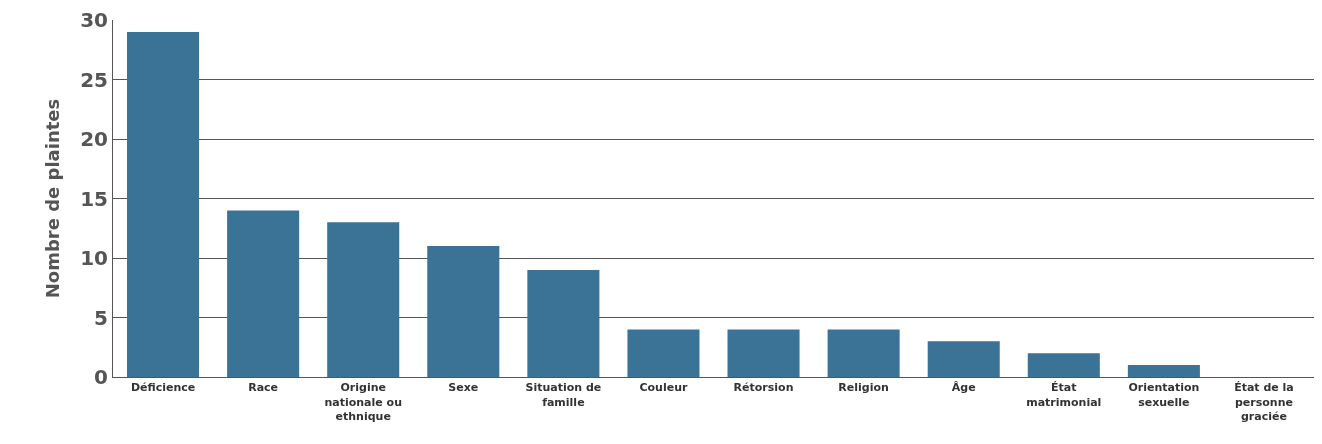 Image resolution: width=1322 pixels, height=444 pixels. What do you see at coordinates (94, 79) in the screenshot?
I see `y-tick-label: 25` at bounding box center [94, 79].